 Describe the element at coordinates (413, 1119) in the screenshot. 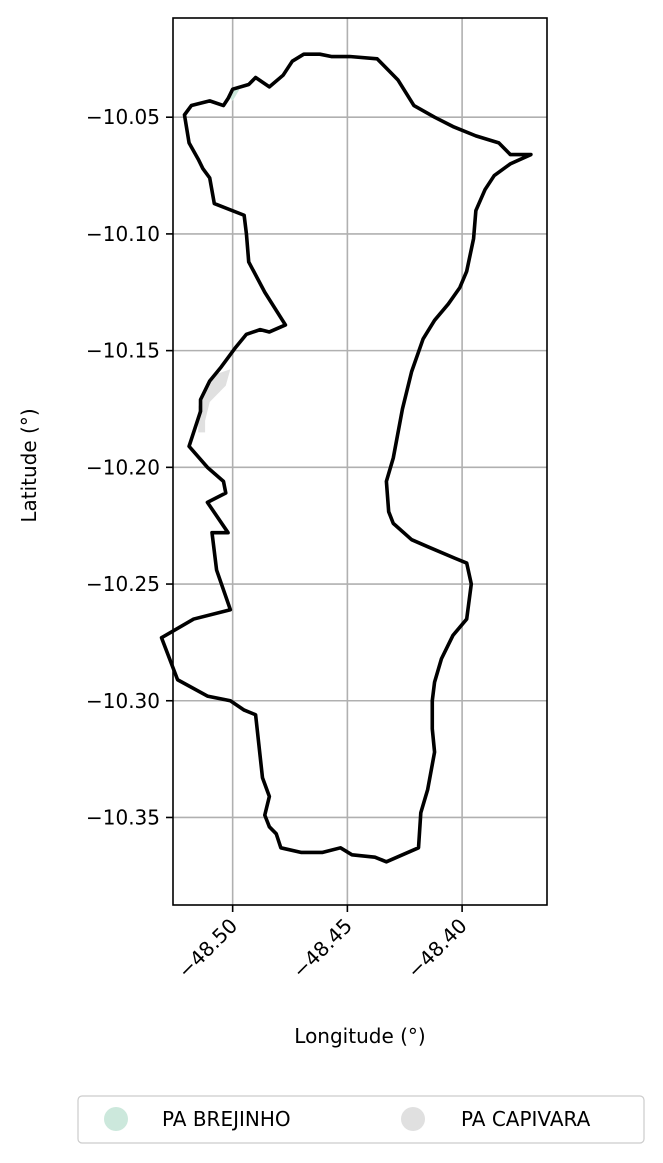

I see `legend-marker-pa-capivara` at that location.